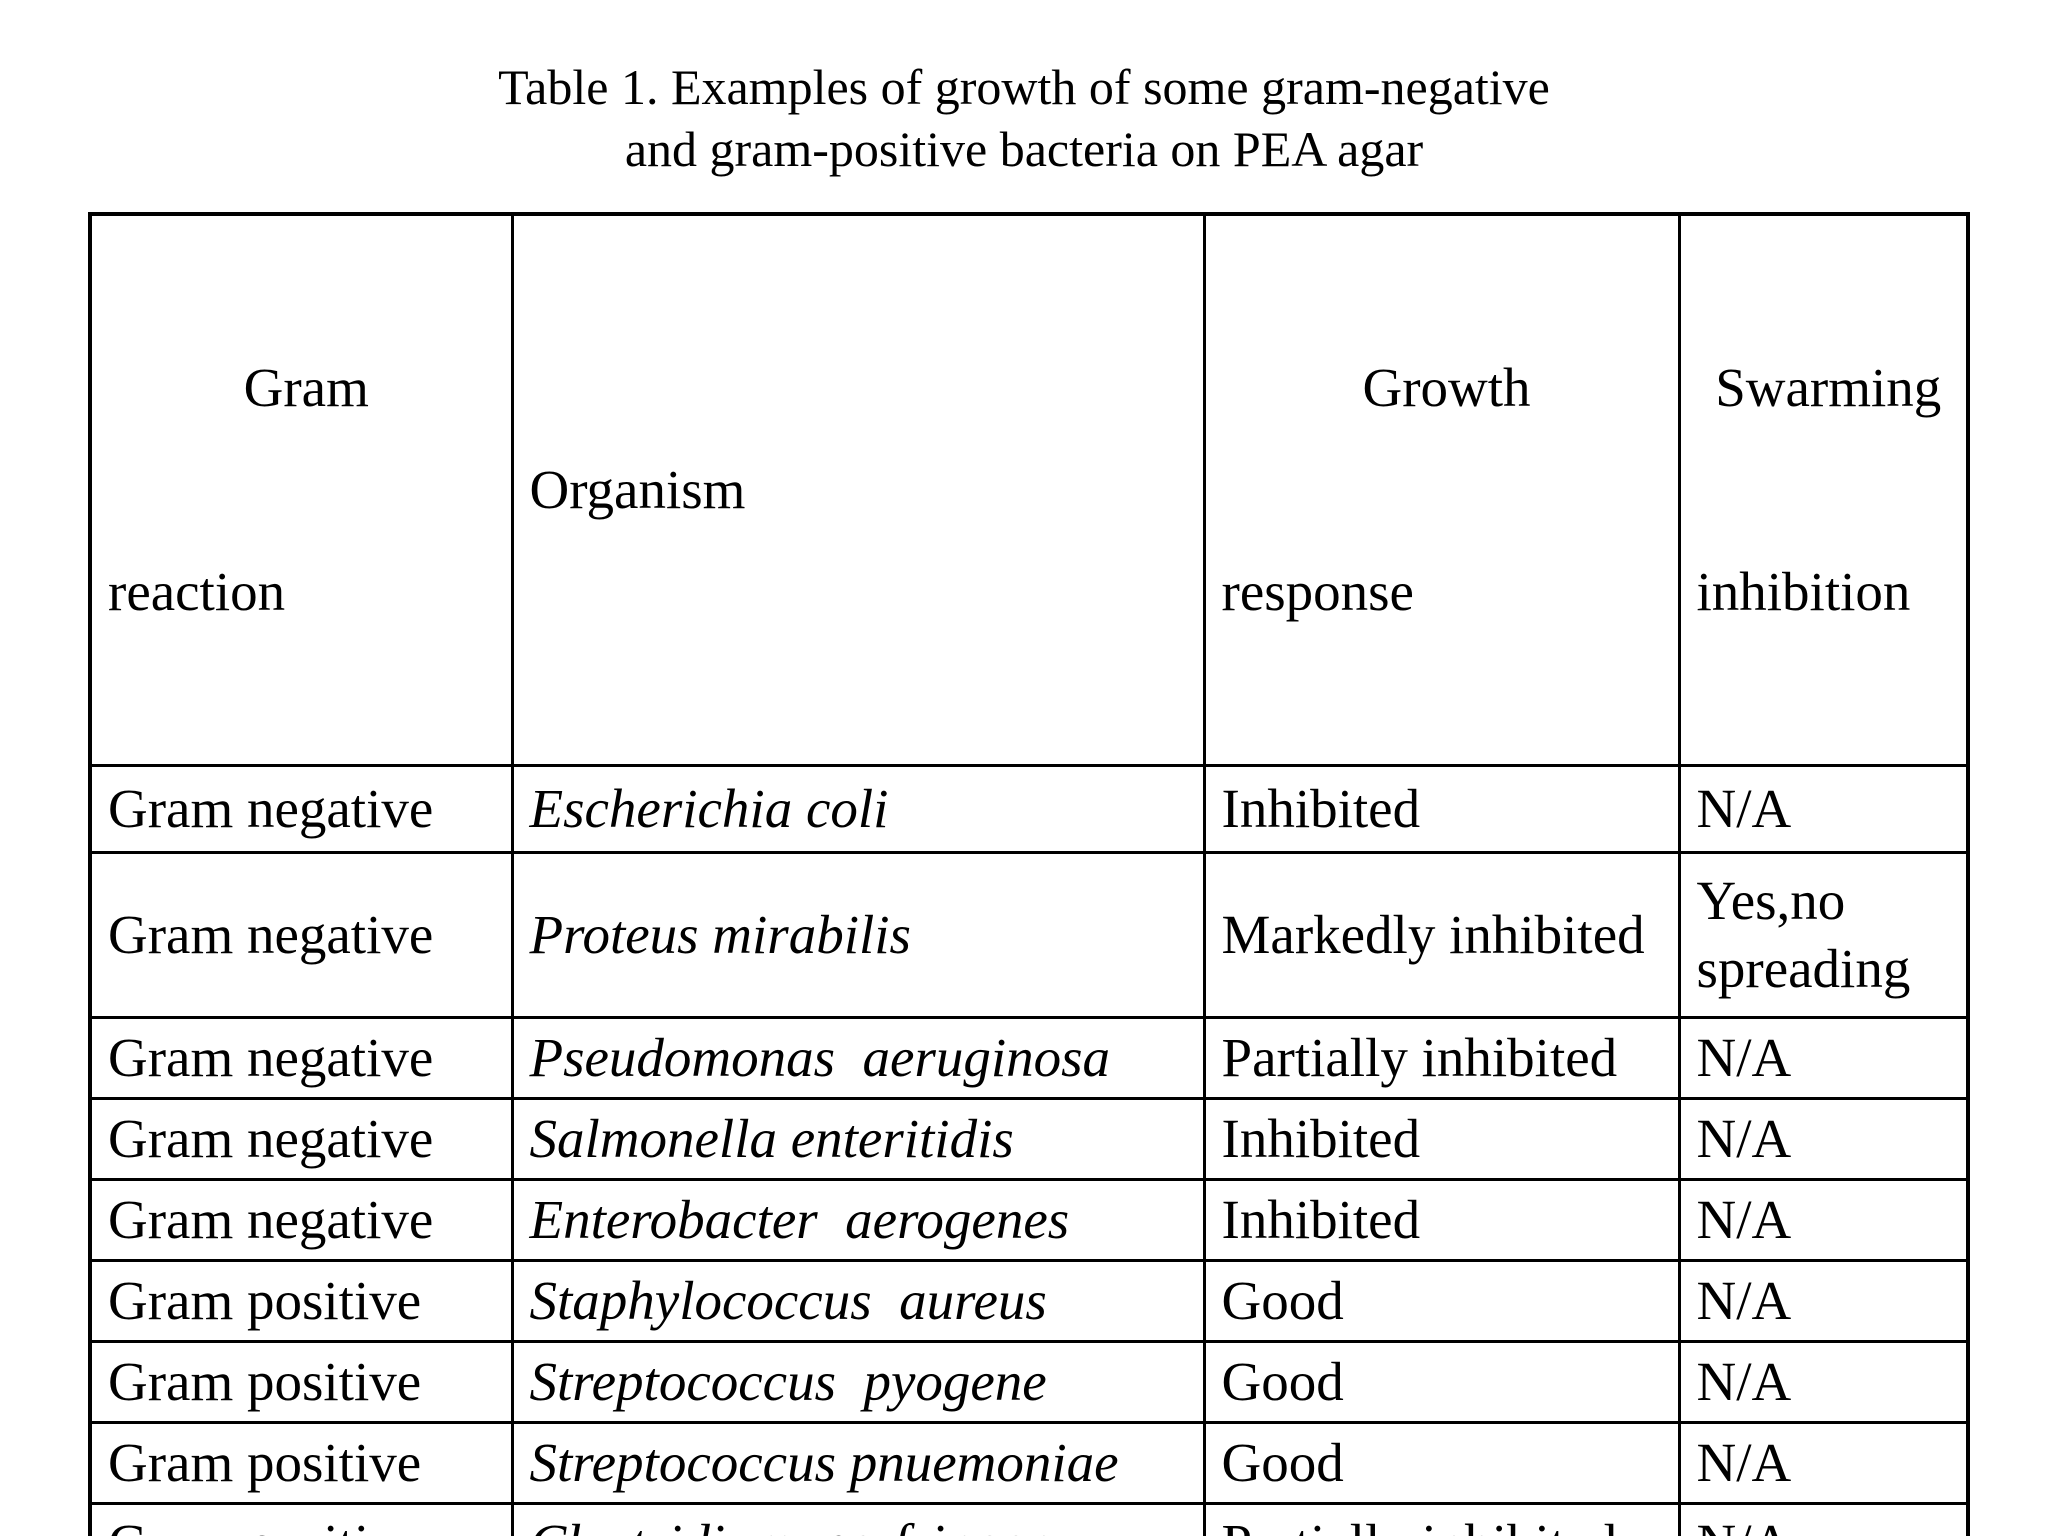 The image size is (2048, 1536). Describe the element at coordinates (1446, 387) in the screenshot. I see `header-growth-line: Growth` at that location.